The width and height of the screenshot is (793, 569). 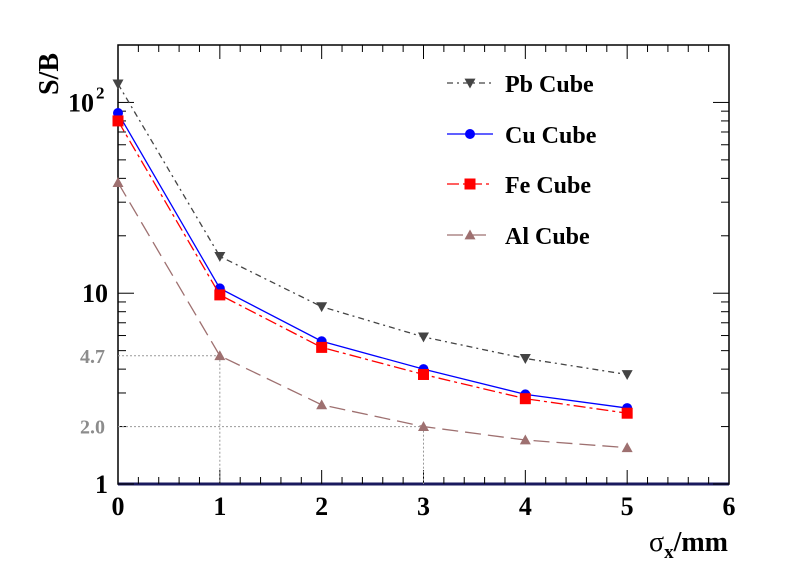 I want to click on y-tick-label-10: 10, so click(x=95, y=293).